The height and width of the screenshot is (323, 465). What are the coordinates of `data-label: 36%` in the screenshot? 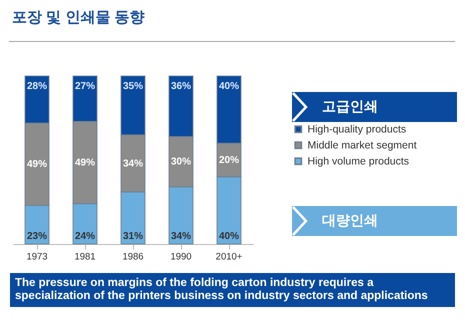 It's located at (181, 86).